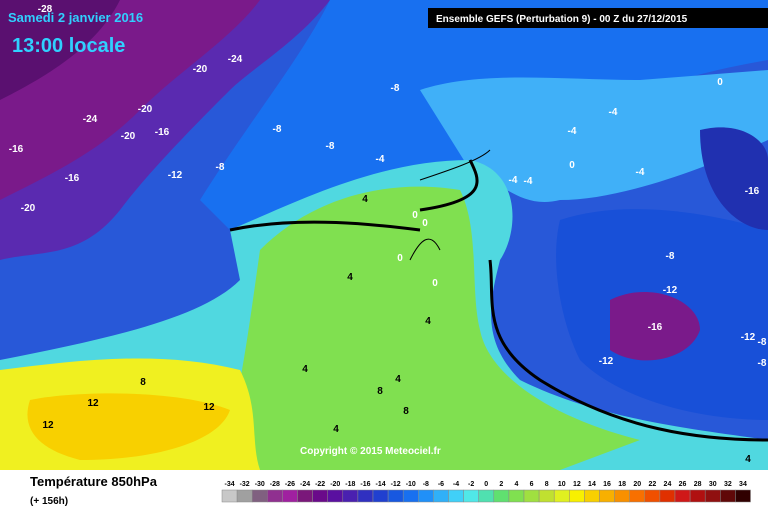  What do you see at coordinates (698, 484) in the screenshot?
I see `legend-label: 28` at bounding box center [698, 484].